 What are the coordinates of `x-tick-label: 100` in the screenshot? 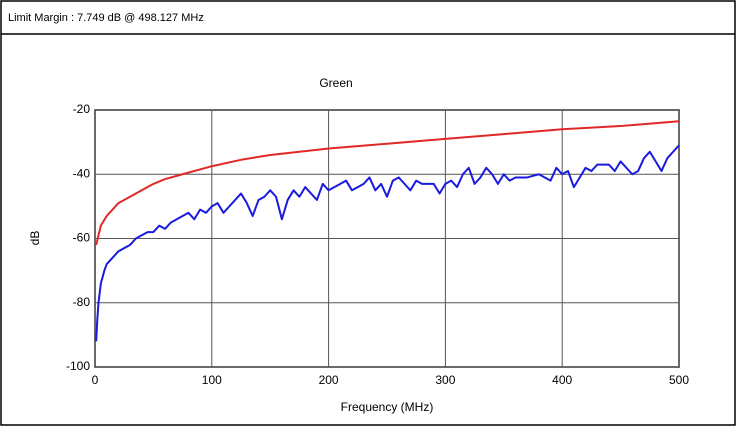 It's located at (212, 380).